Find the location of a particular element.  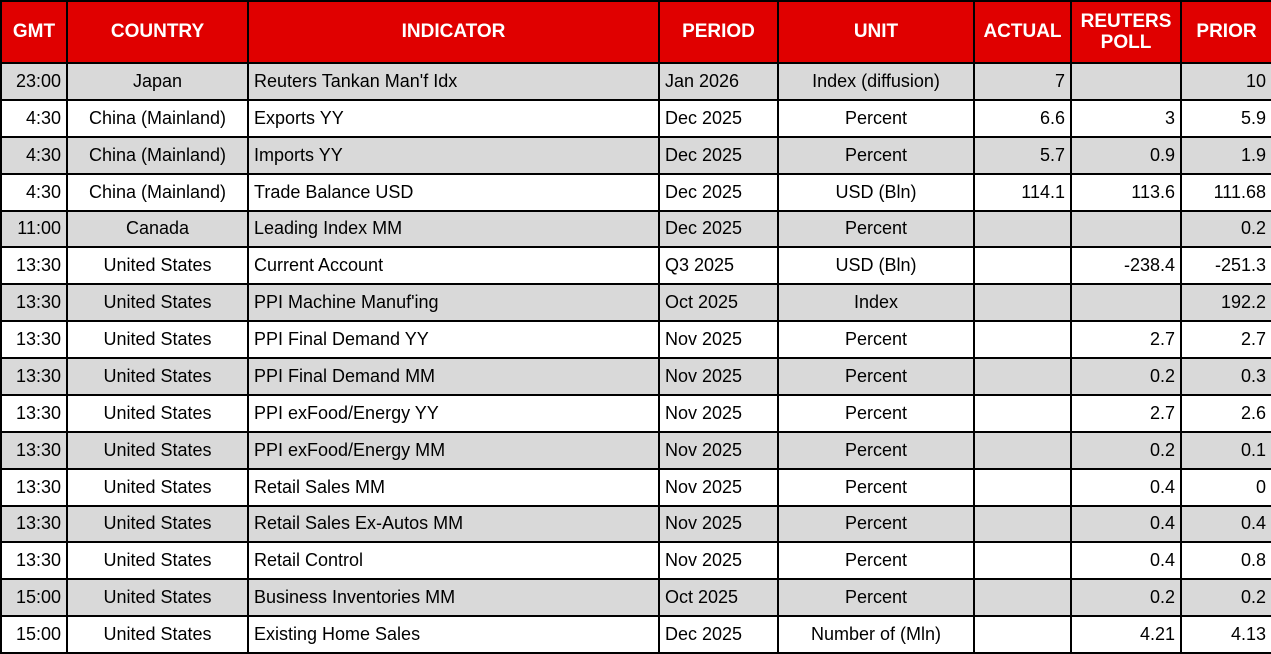

cell-poll: 3 is located at coordinates (1126, 118).